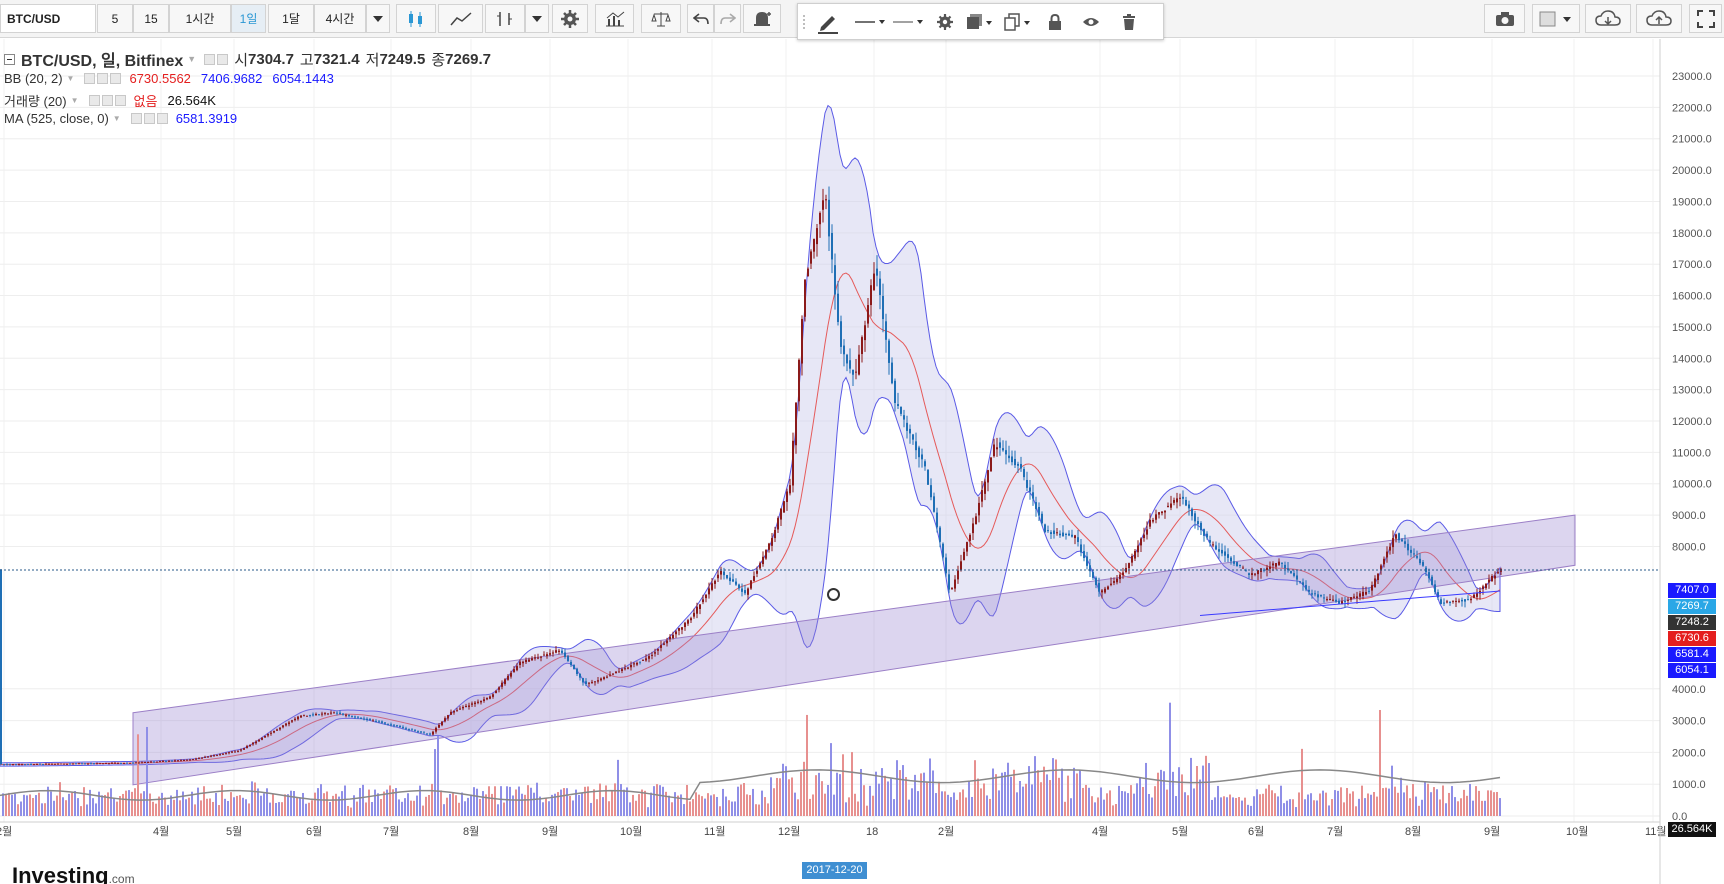 The width and height of the screenshot is (1724, 884). What do you see at coordinates (1055, 22) in the screenshot?
I see `lock-button` at bounding box center [1055, 22].